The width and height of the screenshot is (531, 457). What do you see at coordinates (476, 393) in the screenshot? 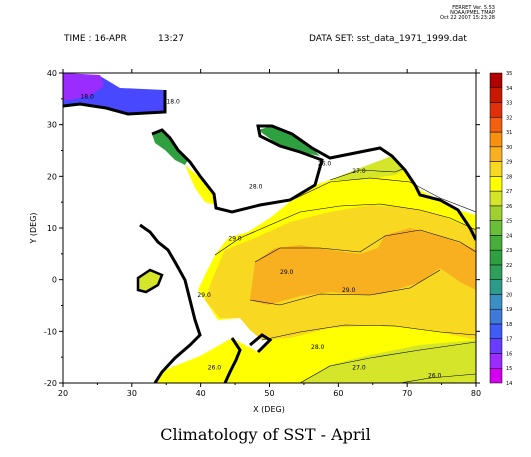
I see `x-tick-label: 80` at bounding box center [476, 393].